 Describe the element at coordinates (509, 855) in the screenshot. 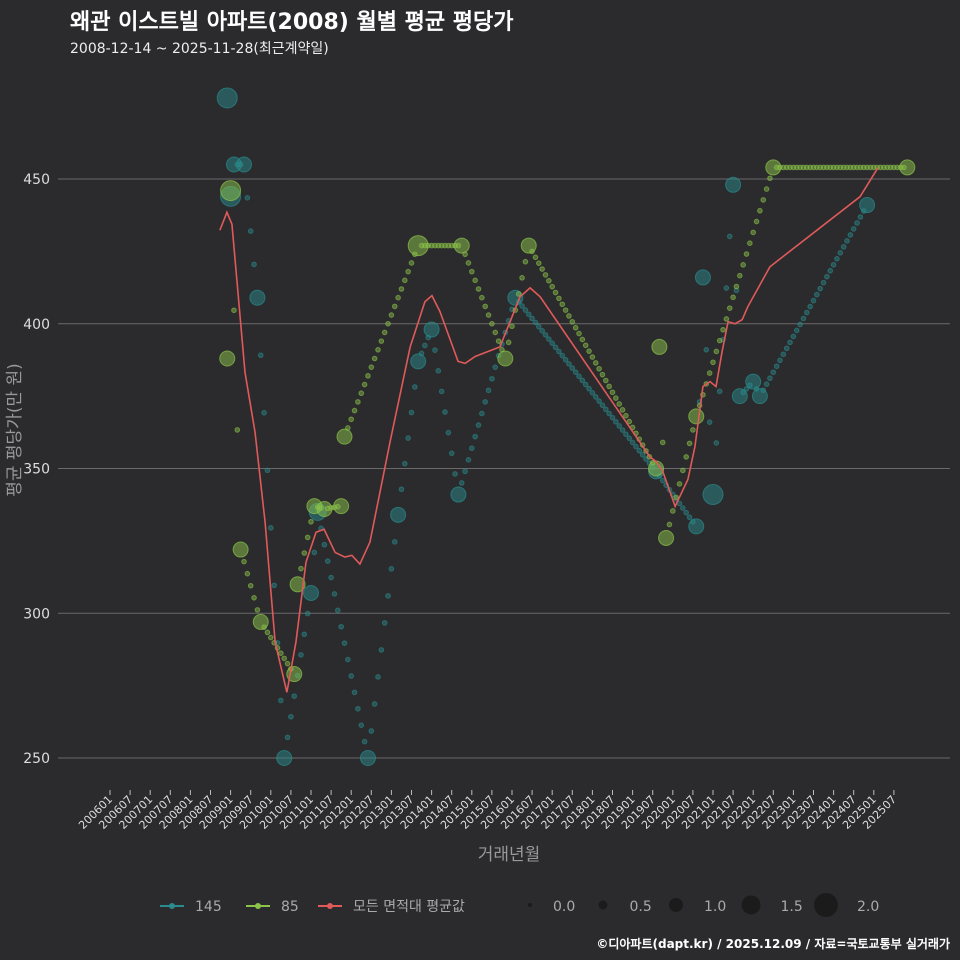

I see `x-axis-label: 거래년월` at that location.